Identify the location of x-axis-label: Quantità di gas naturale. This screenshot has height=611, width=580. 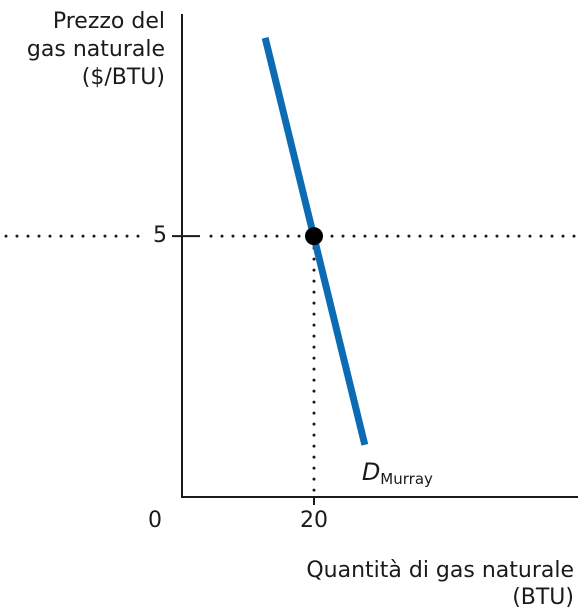
(440, 570).